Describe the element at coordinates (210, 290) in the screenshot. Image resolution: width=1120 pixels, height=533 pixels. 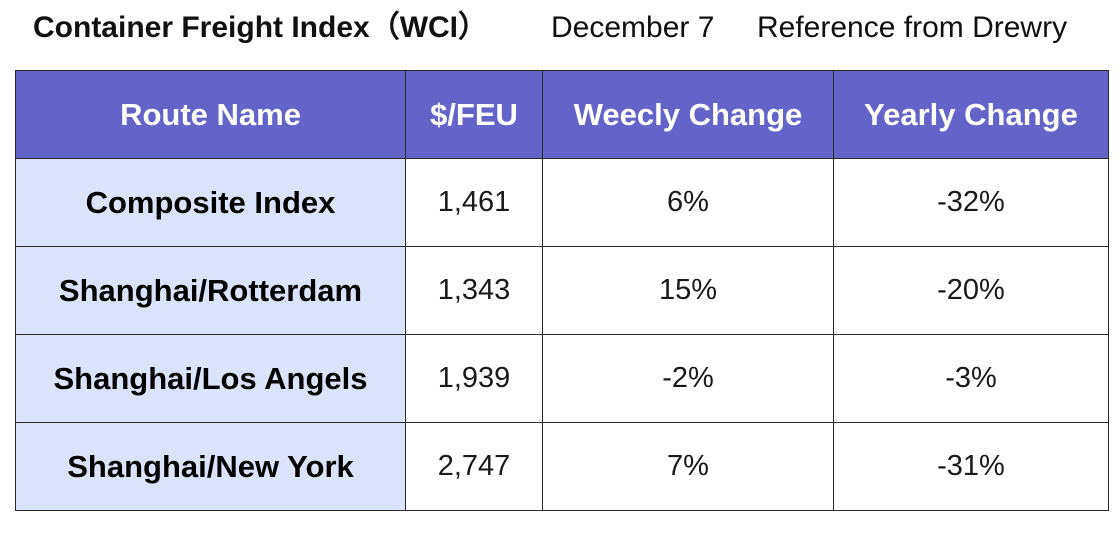
I see `route-name-cell: Shanghai/Rotterdam` at that location.